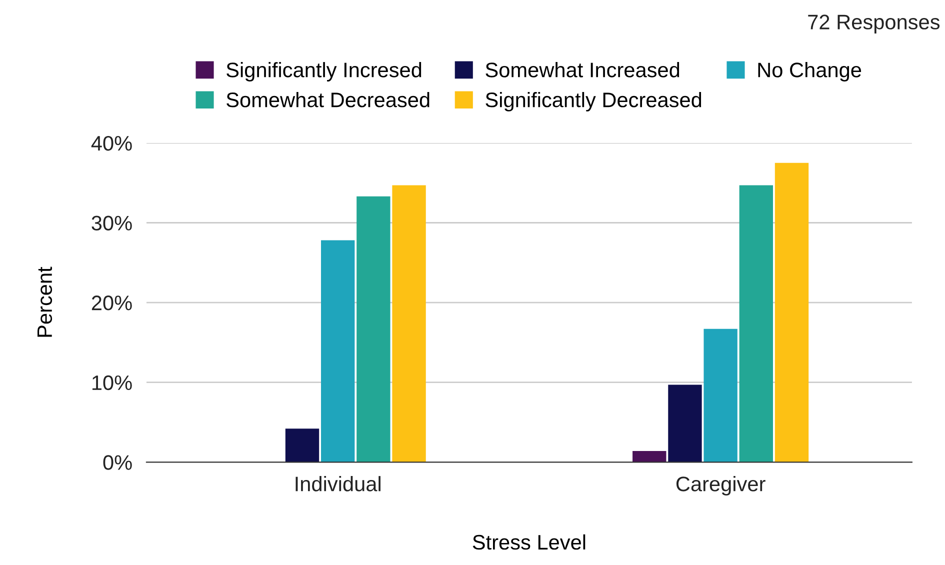 The width and height of the screenshot is (945, 565). Describe the element at coordinates (529, 542) in the screenshot. I see `x-axis-title: Stress Level` at that location.